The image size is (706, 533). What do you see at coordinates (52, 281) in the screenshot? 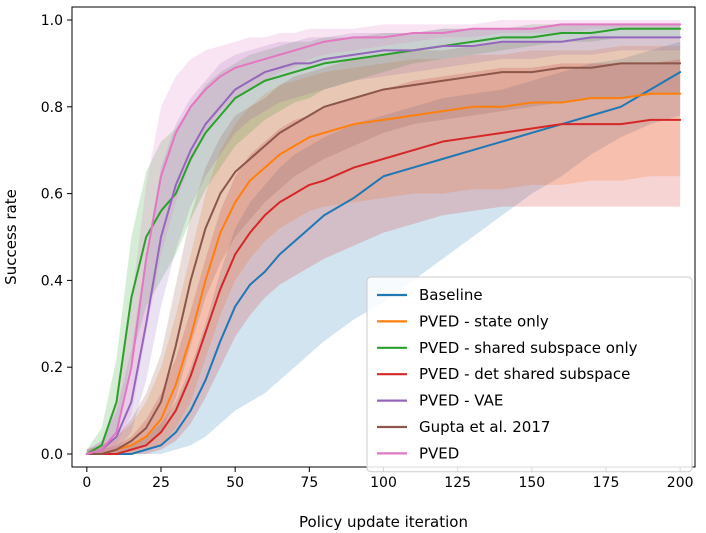
I see `y-tick-label: 0.4` at bounding box center [52, 281].